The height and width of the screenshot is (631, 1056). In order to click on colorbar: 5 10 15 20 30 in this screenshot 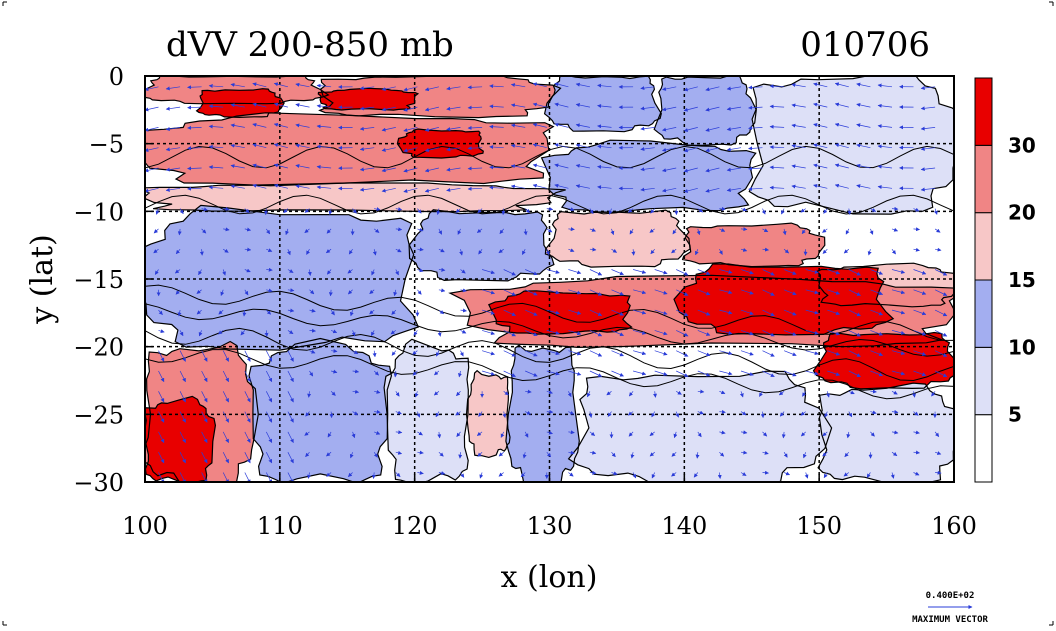, I will do `click(1005, 280)`.